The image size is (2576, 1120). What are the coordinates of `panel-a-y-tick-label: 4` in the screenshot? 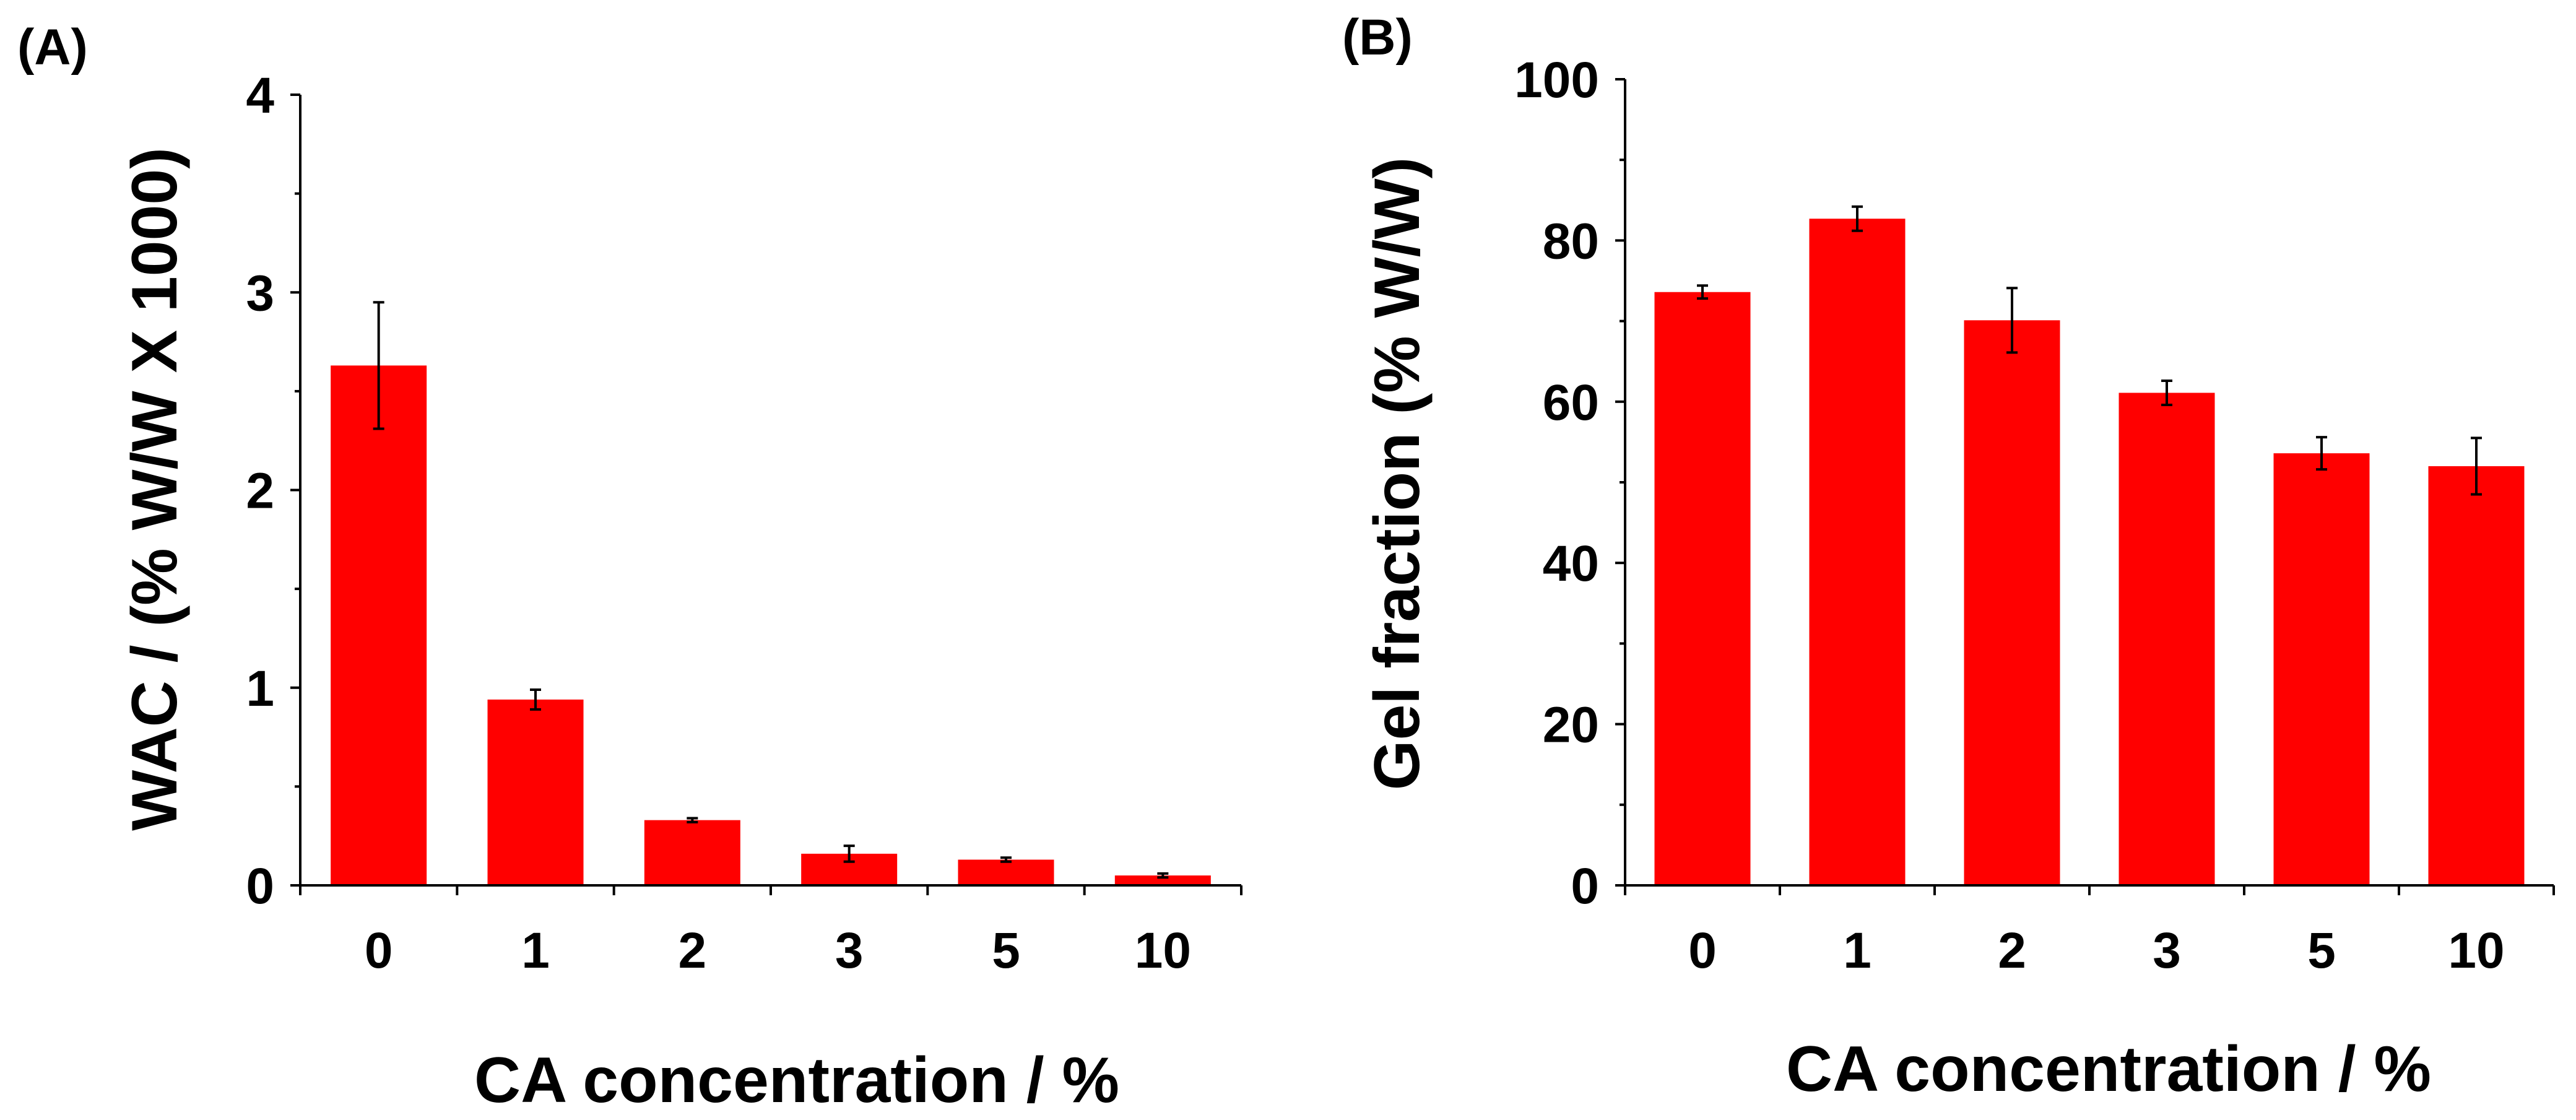 It's located at (260, 95).